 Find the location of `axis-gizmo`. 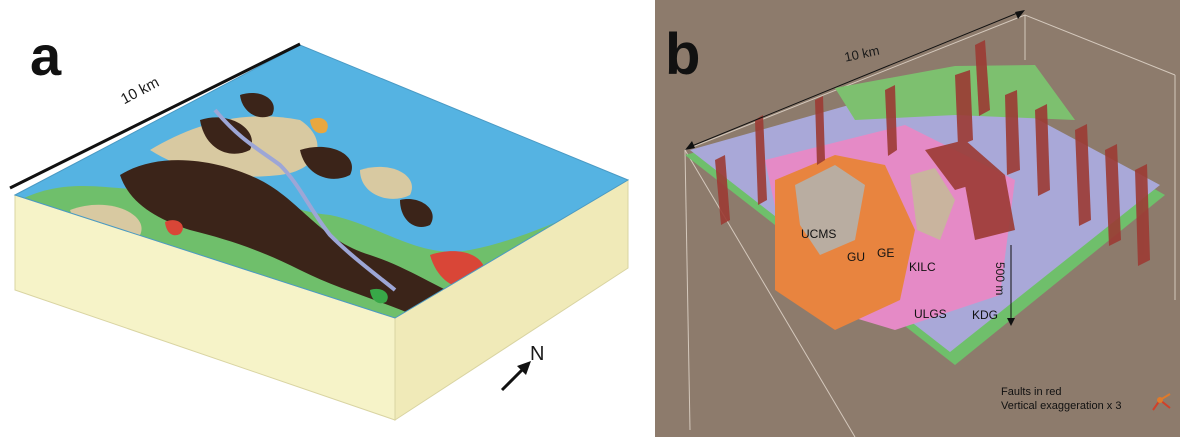

axis-gizmo is located at coordinates (1161, 402).